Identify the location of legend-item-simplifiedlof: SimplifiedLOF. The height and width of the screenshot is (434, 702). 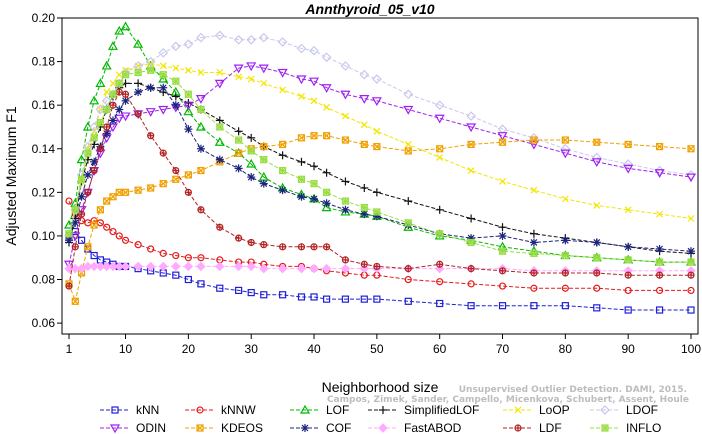
(423, 410).